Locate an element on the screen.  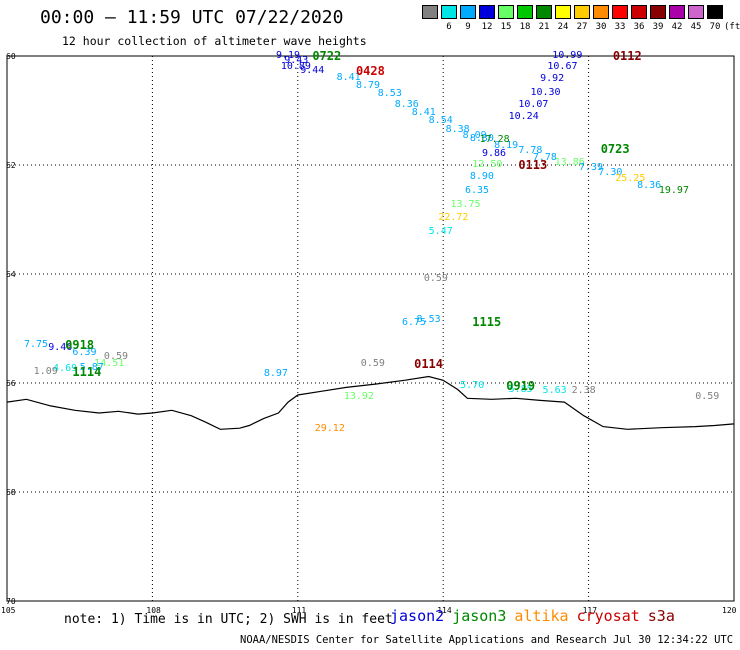
pass-time-label: 0722 is located at coordinates (327, 56).